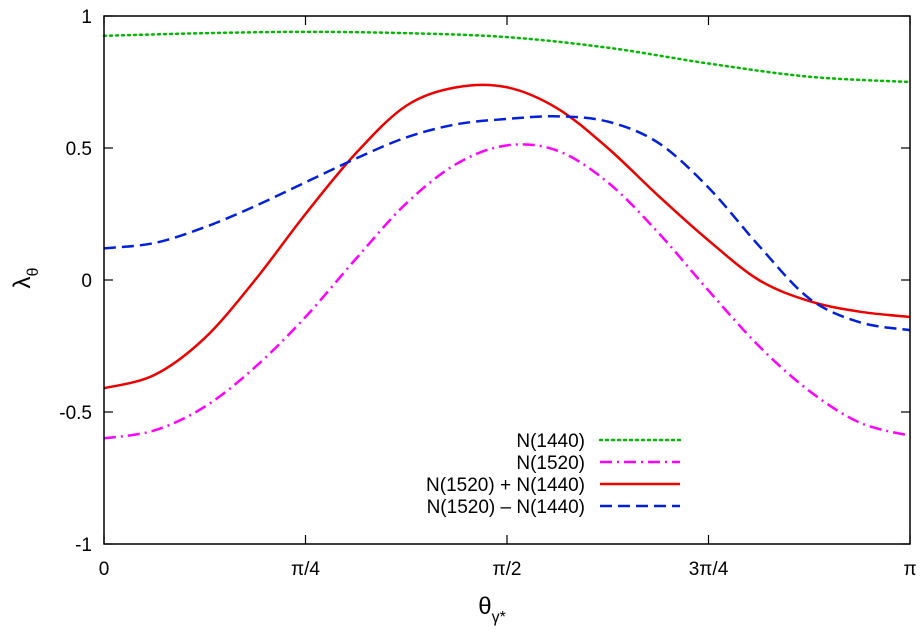 This screenshot has height=635, width=924. I want to click on y-tick-label: 0.5, so click(79, 149).